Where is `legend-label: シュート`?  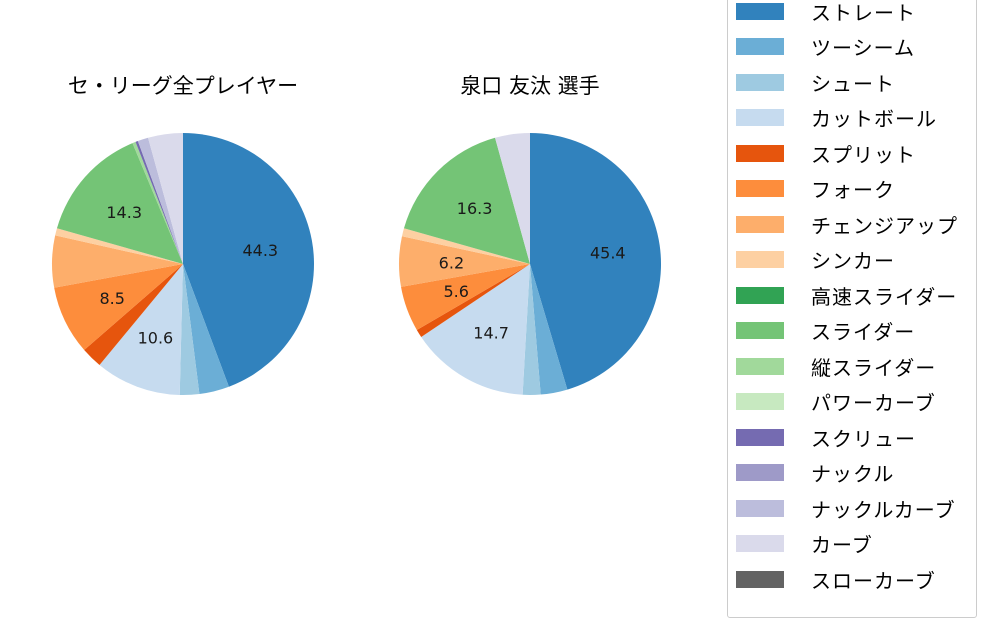 legend-label: シュート is located at coordinates (853, 83).